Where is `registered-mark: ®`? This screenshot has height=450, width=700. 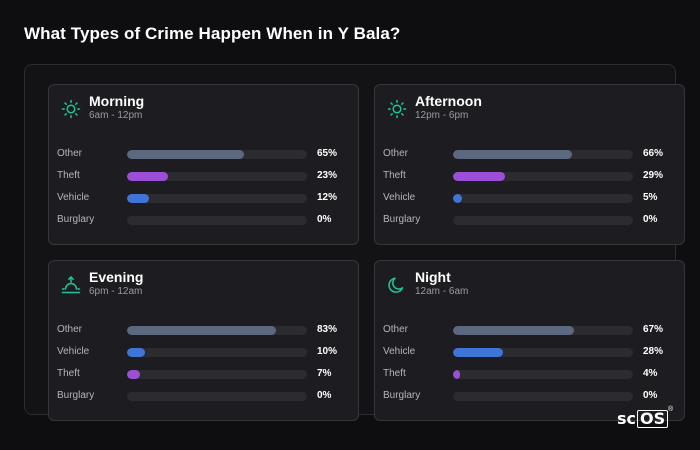
registered-mark: ® is located at coordinates (671, 409).